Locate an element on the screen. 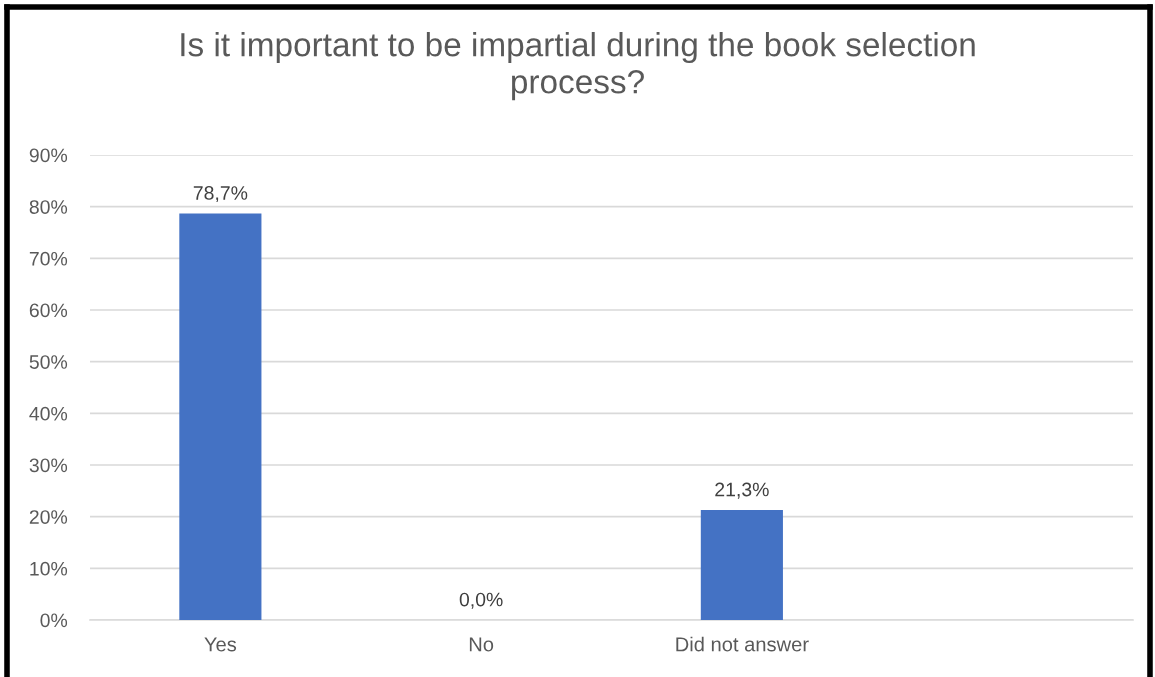  data-label: 21,3% is located at coordinates (742, 490).